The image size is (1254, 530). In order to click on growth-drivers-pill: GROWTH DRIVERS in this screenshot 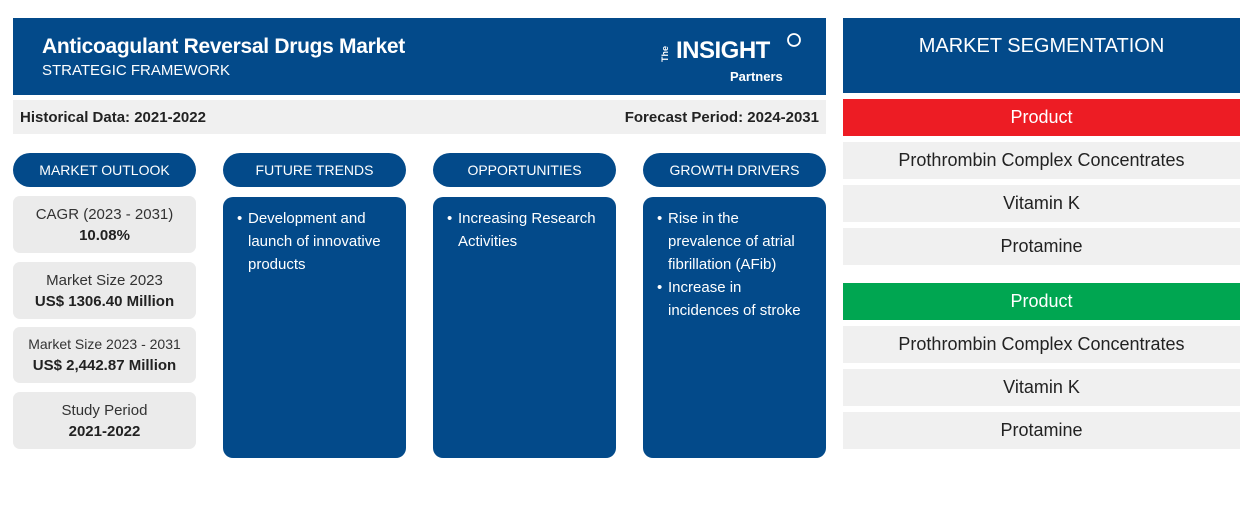, I will do `click(734, 170)`.